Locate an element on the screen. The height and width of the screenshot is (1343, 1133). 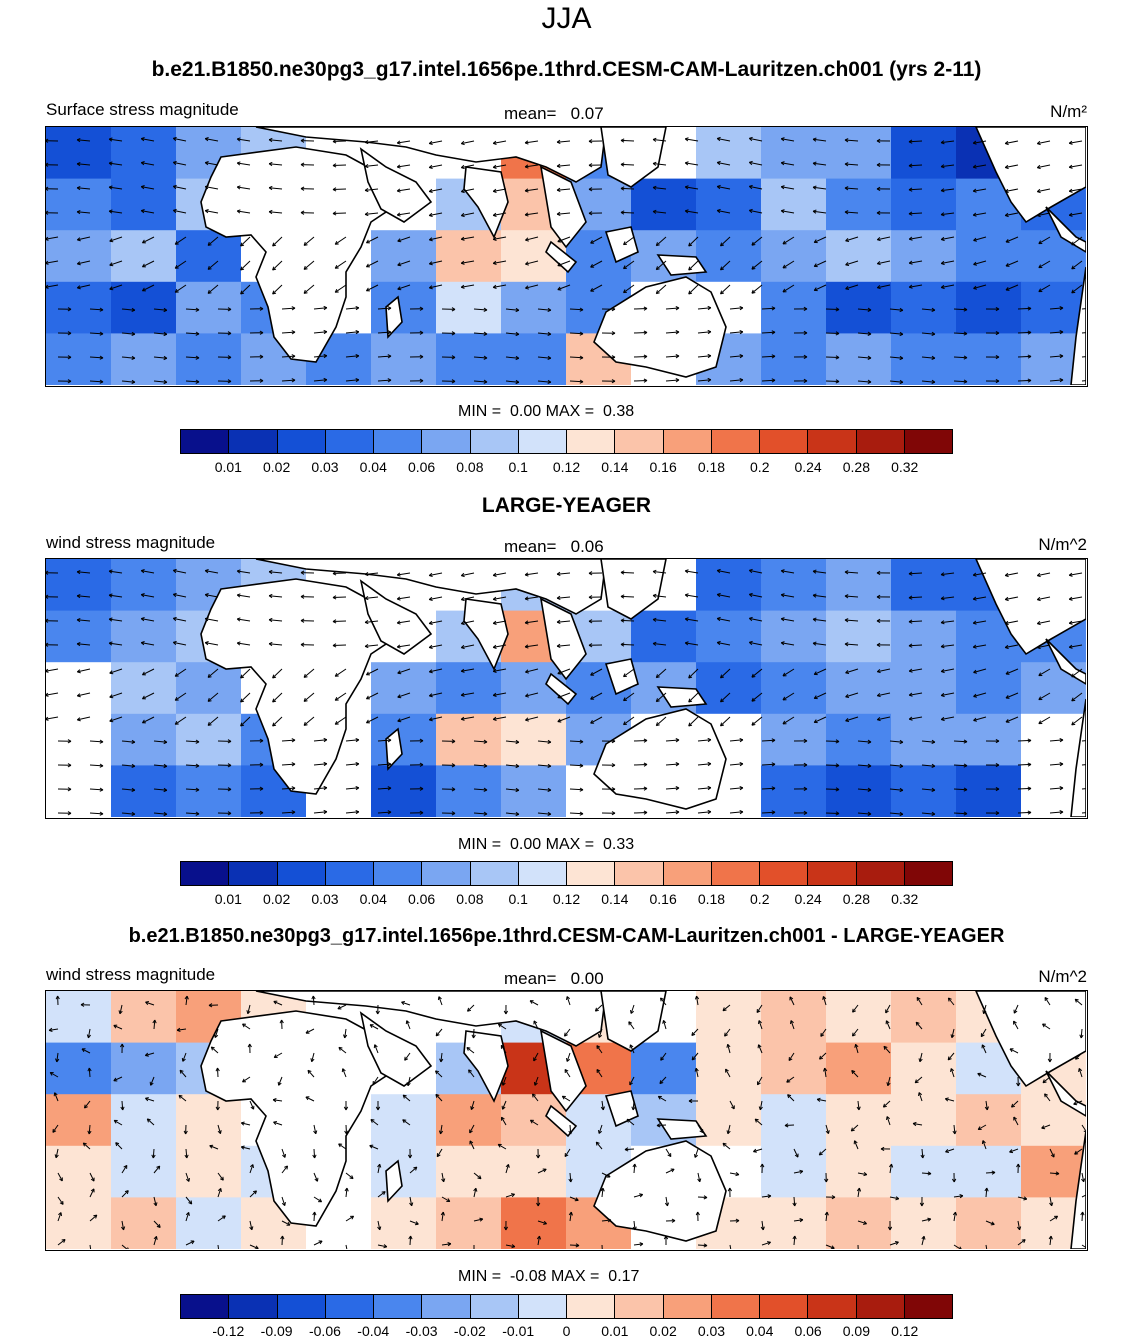
landmass-indochina is located at coordinates (563, 1071).